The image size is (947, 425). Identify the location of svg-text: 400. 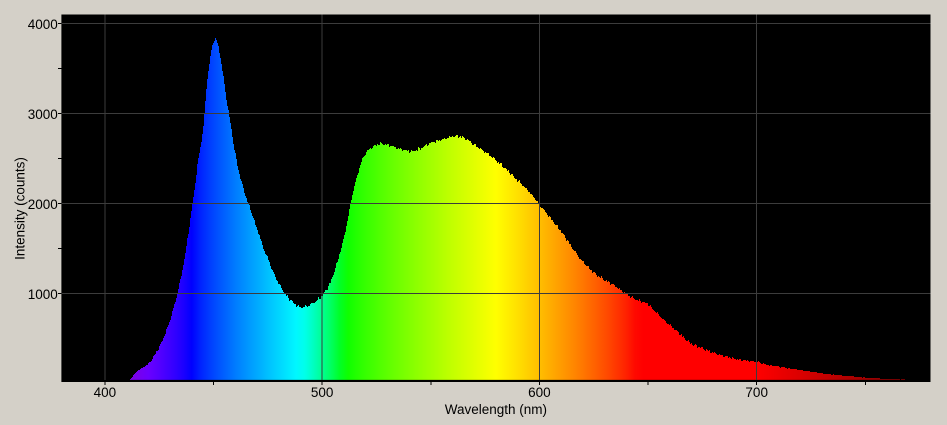
(105, 392).